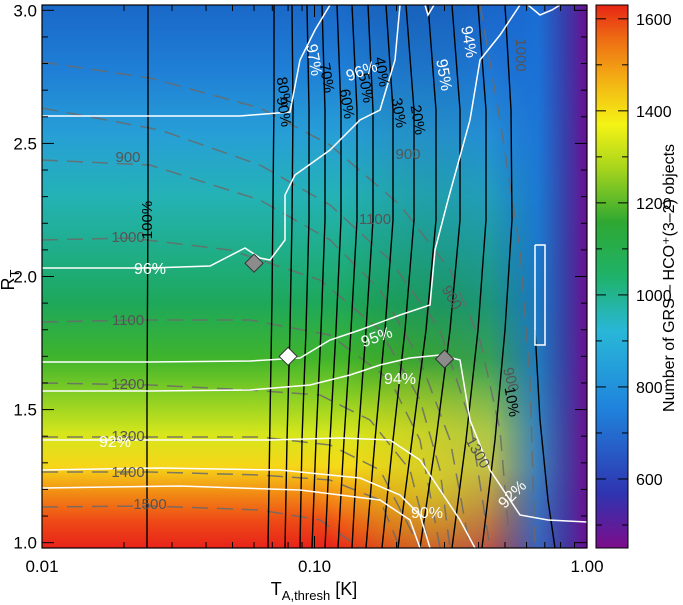 This screenshot has height=605, width=683. I want to click on completeness-contour-label: 20%, so click(418, 120).